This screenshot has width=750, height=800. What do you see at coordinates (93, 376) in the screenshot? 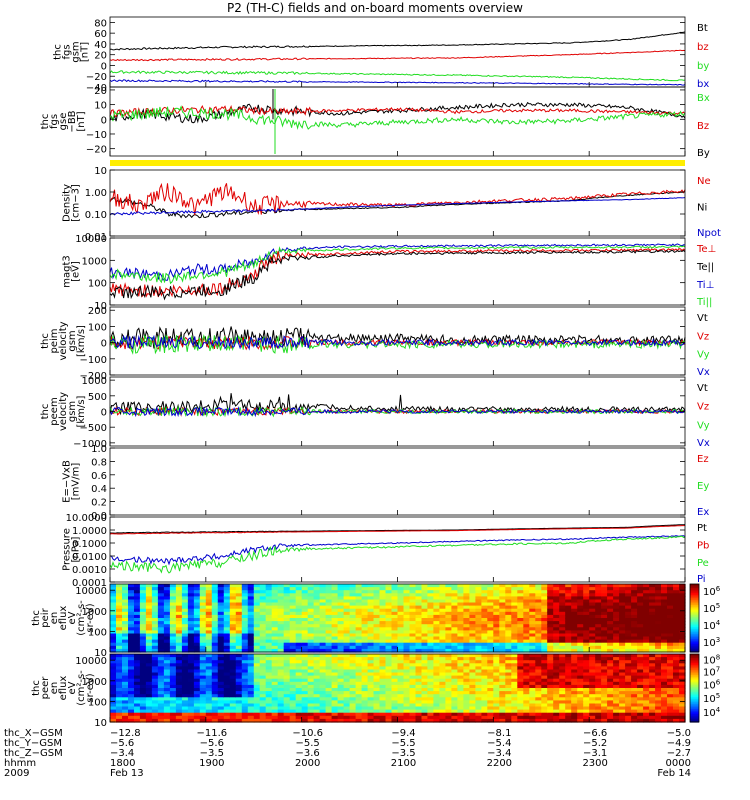
I see `peim_vel-ytick-label: −200` at bounding box center [93, 376].